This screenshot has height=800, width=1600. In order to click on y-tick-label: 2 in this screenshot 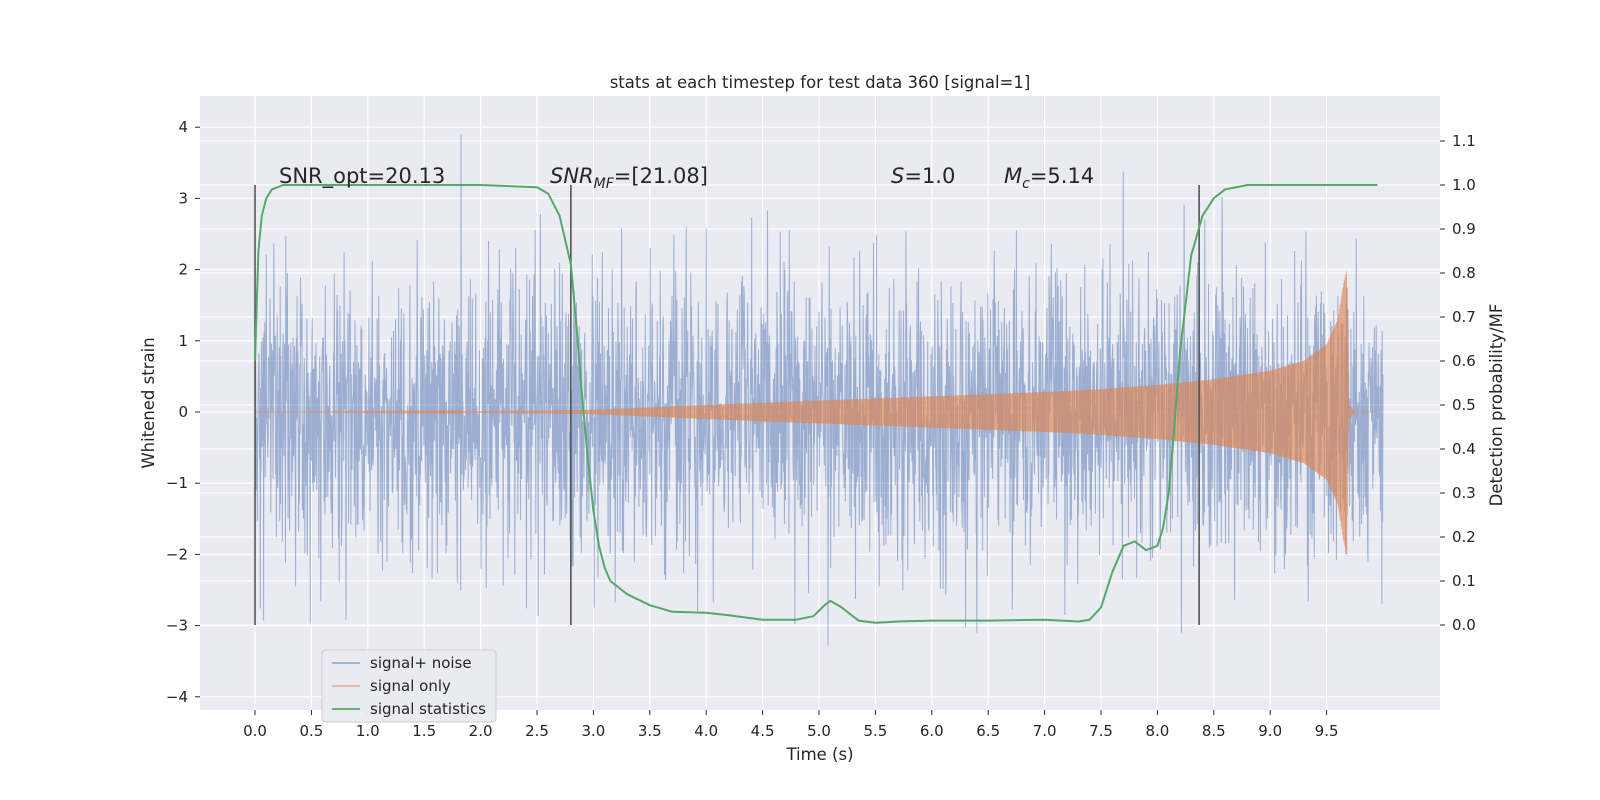, I will do `click(183, 270)`.